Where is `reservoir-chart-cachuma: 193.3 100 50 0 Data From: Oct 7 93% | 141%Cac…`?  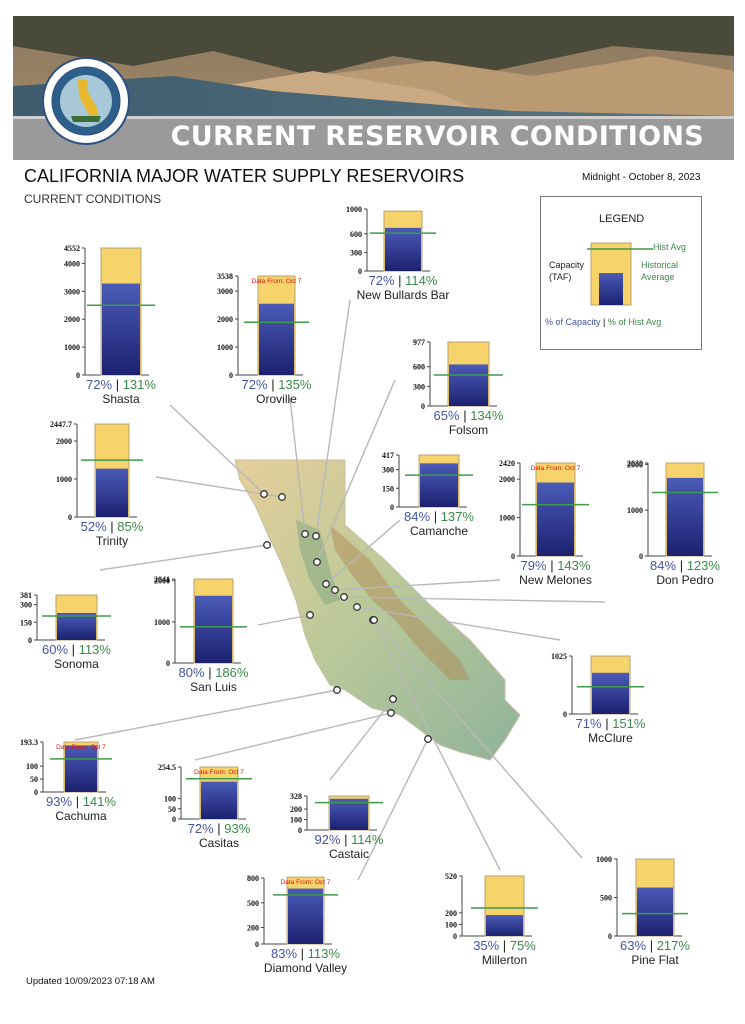
reservoir-chart-cachuma: 193.3 100 50 0 Data From: Oct 7 93% | 141%Cac… is located at coordinates (68, 780).